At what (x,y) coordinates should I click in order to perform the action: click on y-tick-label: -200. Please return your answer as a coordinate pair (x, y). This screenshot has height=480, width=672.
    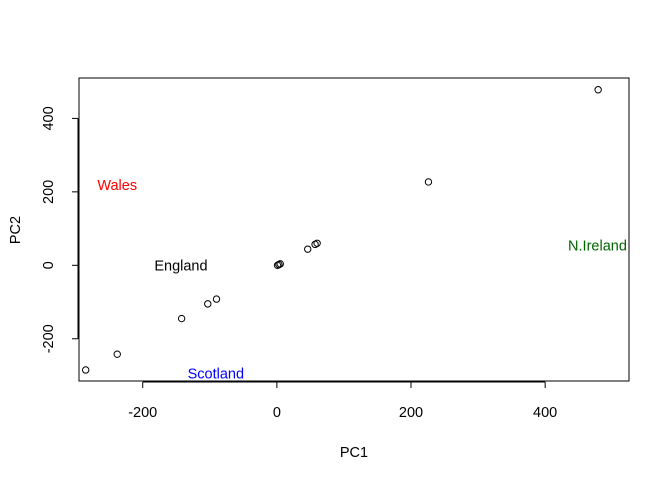
    Looking at the image, I should click on (49, 338).